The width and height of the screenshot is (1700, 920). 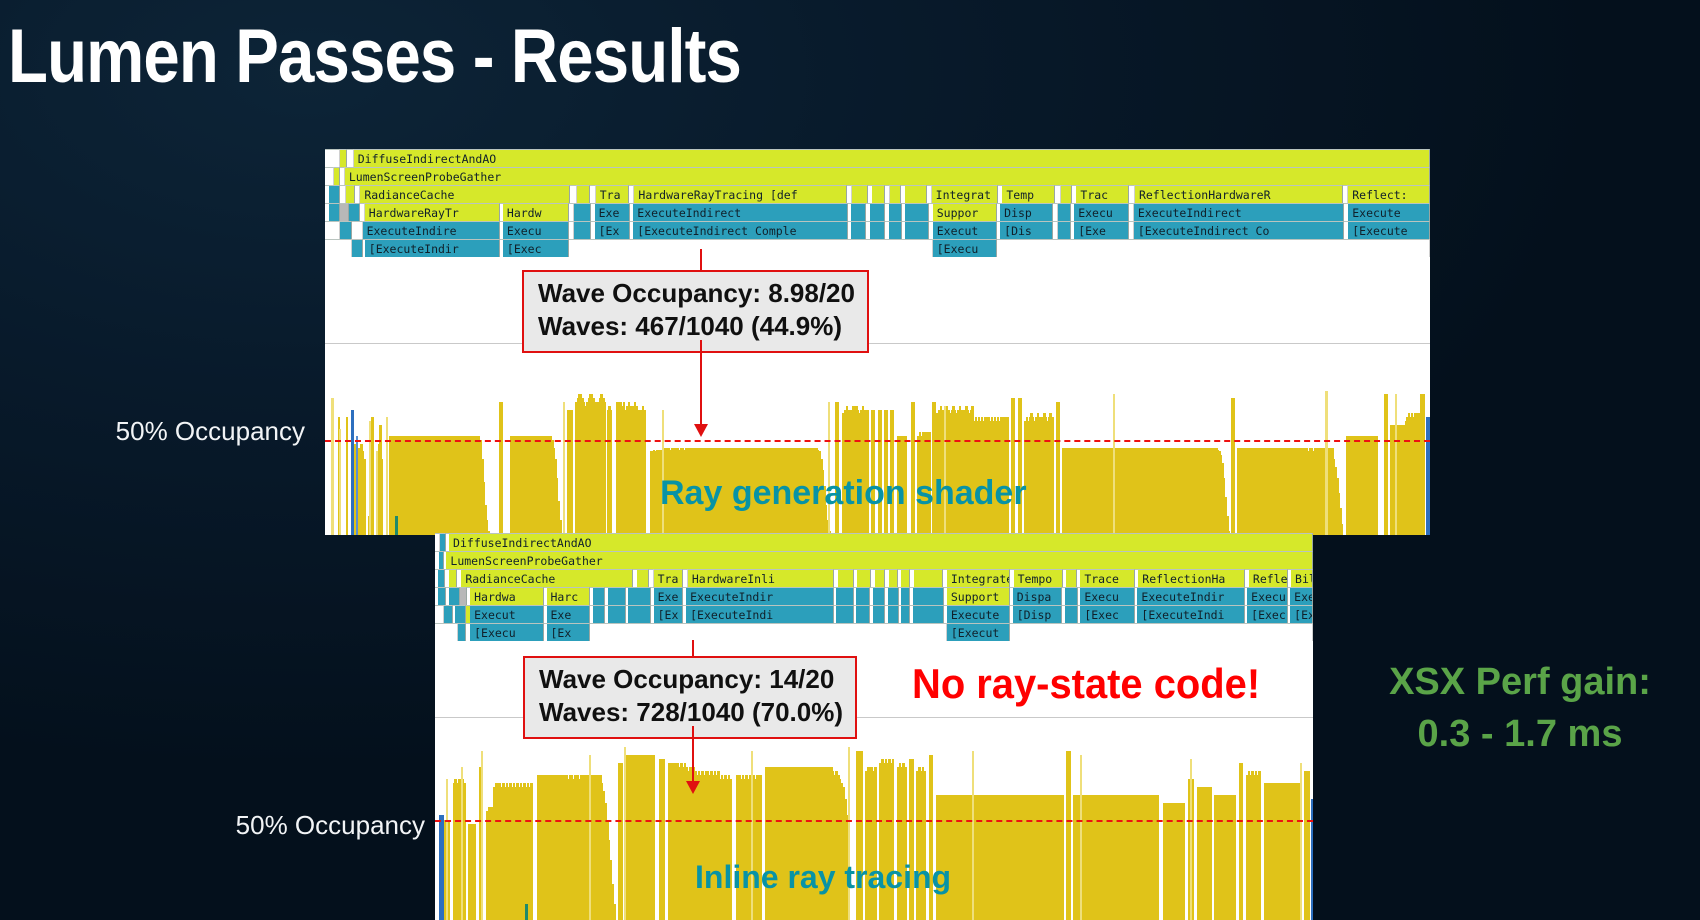 What do you see at coordinates (1238, 230) in the screenshot?
I see `timeline-block--executeindirect-co: [ExecuteIndirect Co` at bounding box center [1238, 230].